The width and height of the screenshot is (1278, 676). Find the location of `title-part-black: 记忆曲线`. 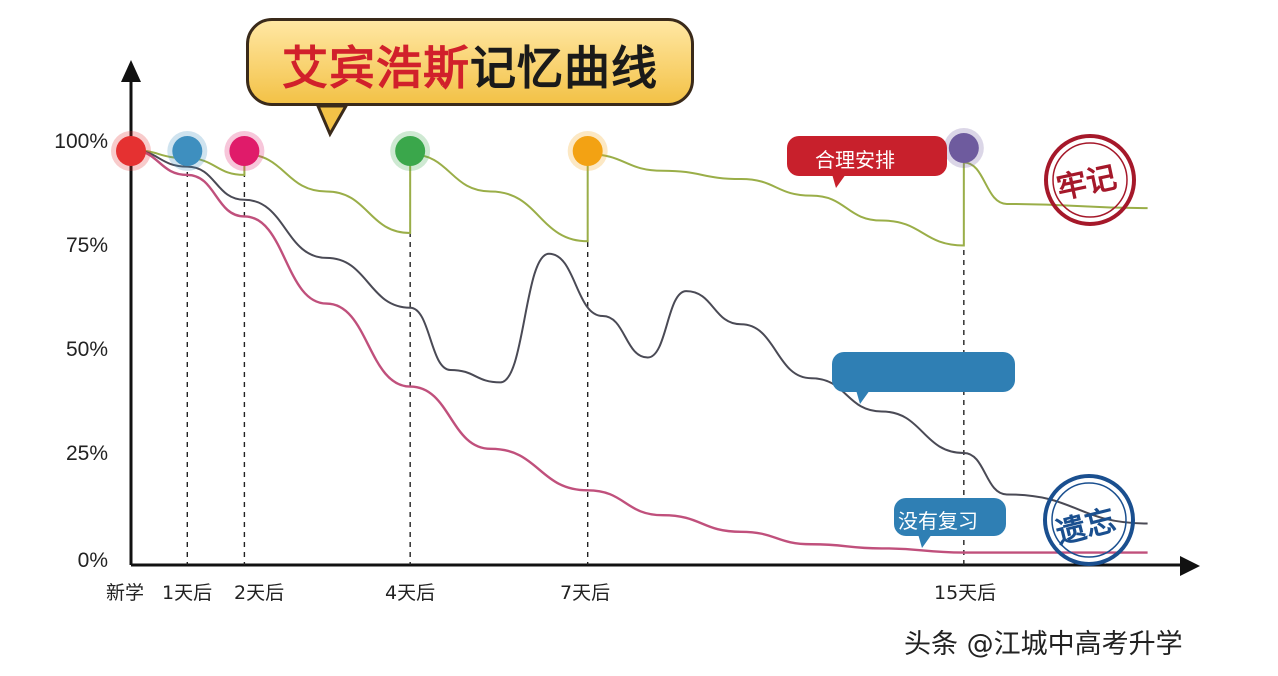

title-part-black: 记忆曲线 is located at coordinates (564, 68).